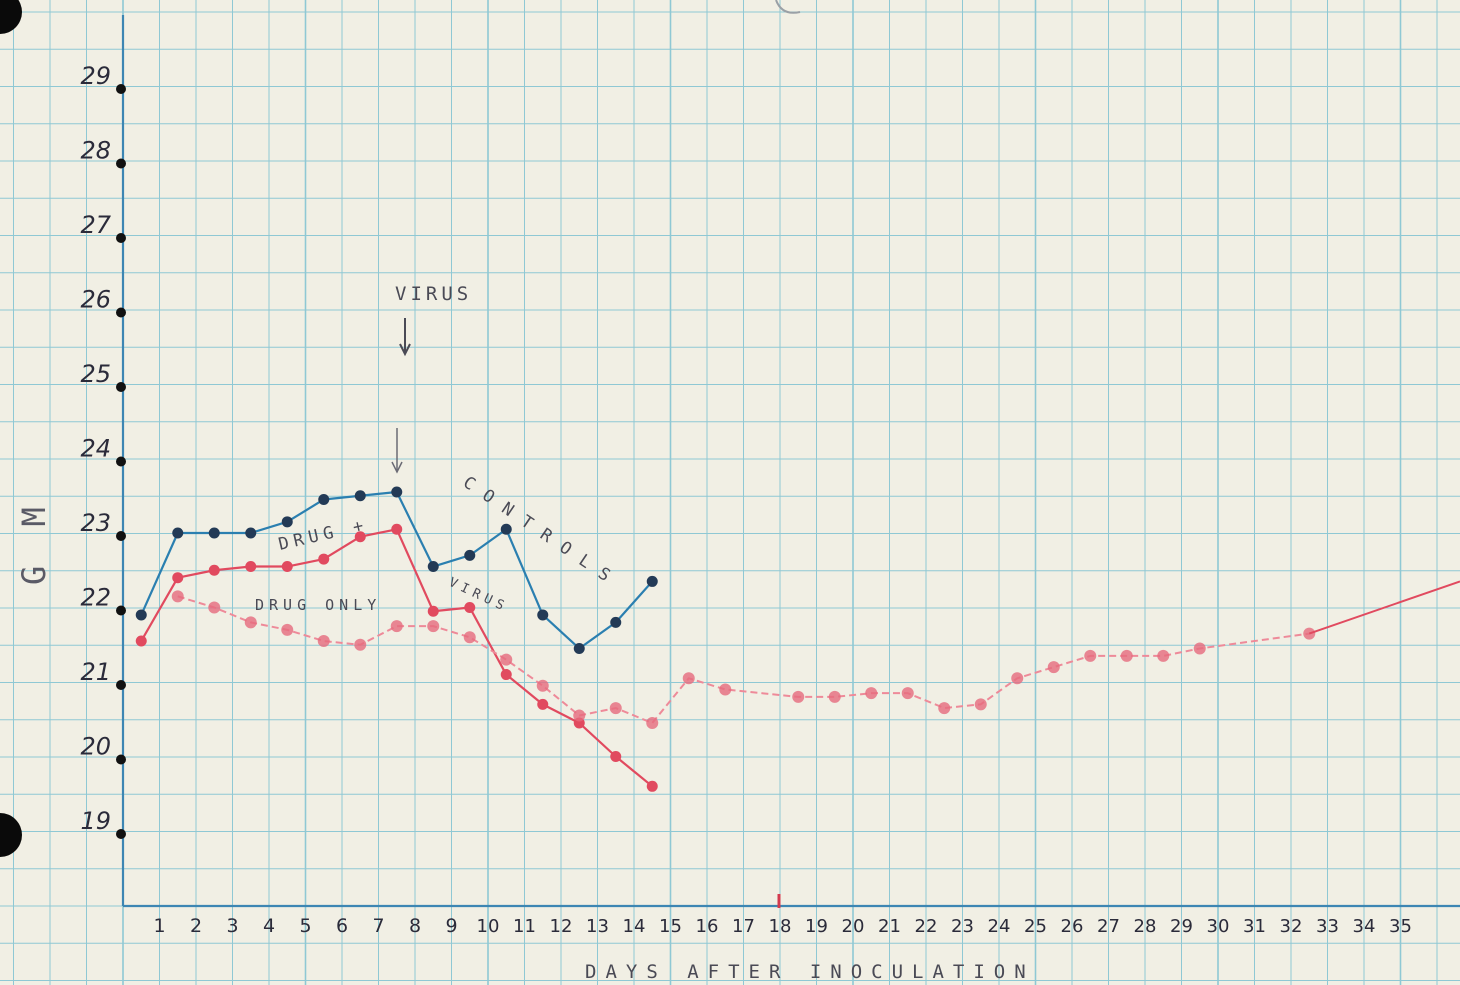 Image resolution: width=1460 pixels, height=985 pixels. Describe the element at coordinates (95, 449) in the screenshot. I see `y-tick-label: 24` at that location.